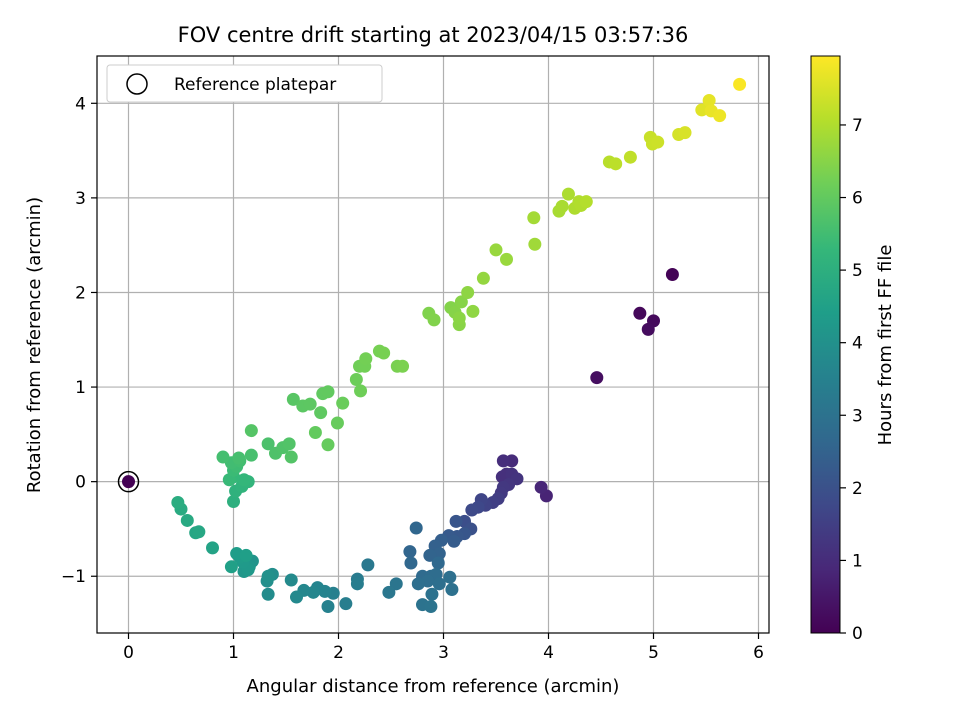  Describe the element at coordinates (857, 561) in the screenshot. I see `colorbar-tick-label: 1` at that location.